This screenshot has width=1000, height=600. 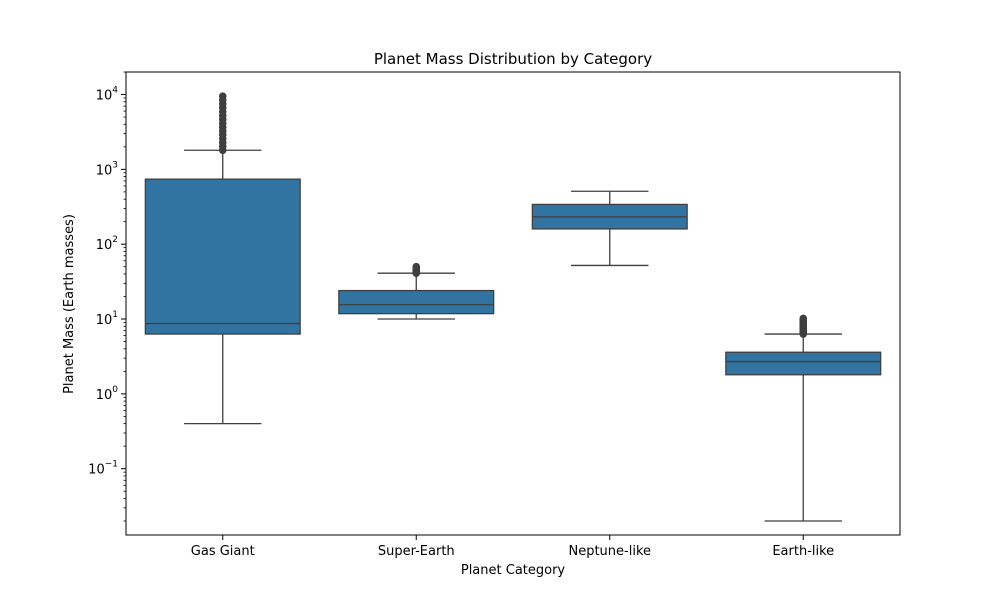 I want to click on box-group-super-earth, so click(x=416, y=291).